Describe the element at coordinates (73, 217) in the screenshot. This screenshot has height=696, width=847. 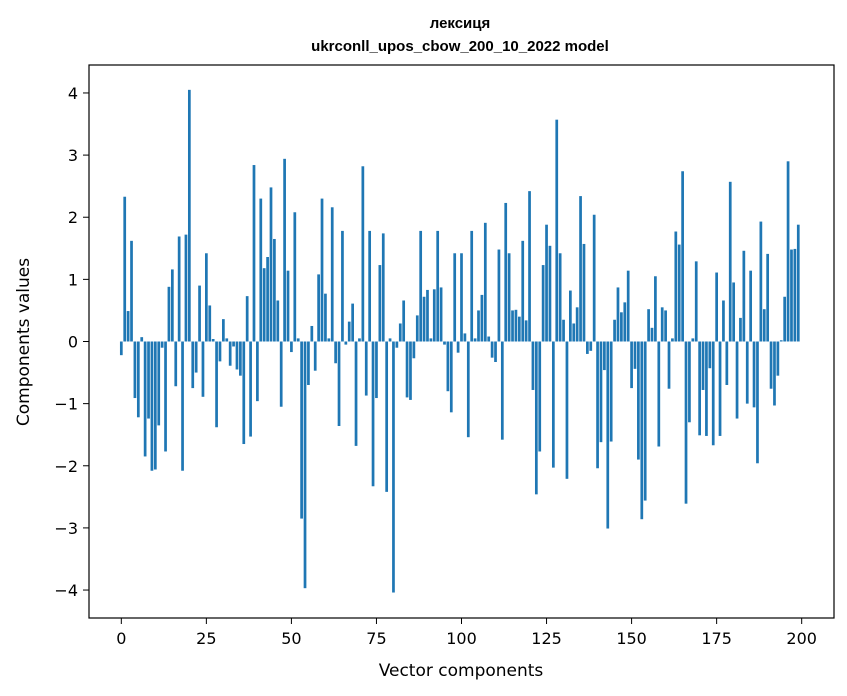
I see `y-tick-label-2: 2` at that location.